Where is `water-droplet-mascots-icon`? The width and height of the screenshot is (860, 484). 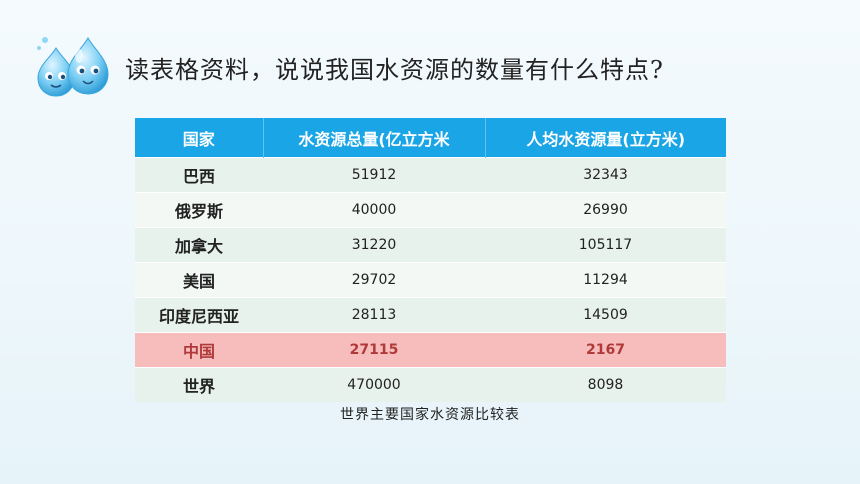 water-droplet-mascots-icon is located at coordinates (73, 67).